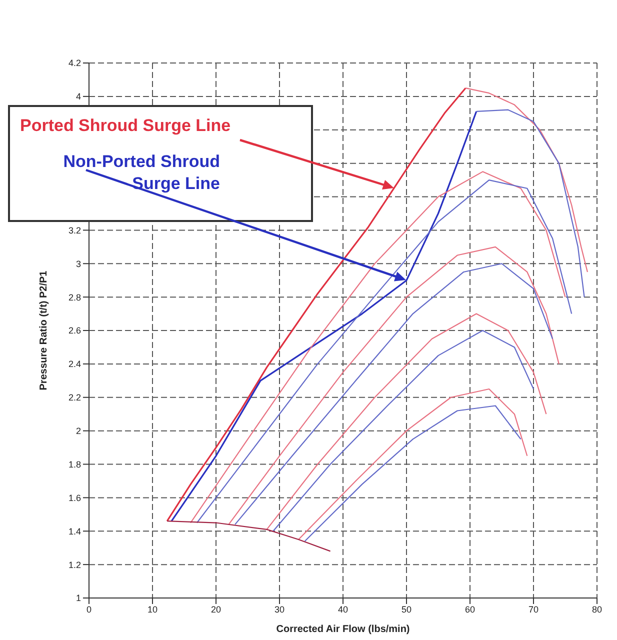 The width and height of the screenshot is (617, 640). I want to click on y-tick-label: 1.6, so click(74, 497).